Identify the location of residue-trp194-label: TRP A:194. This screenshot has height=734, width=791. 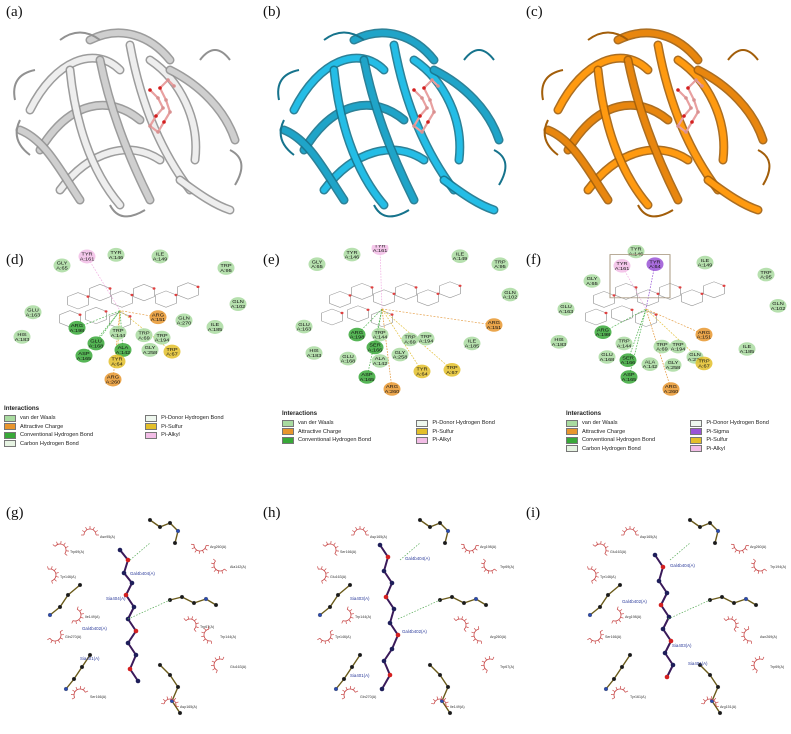
(426, 339).